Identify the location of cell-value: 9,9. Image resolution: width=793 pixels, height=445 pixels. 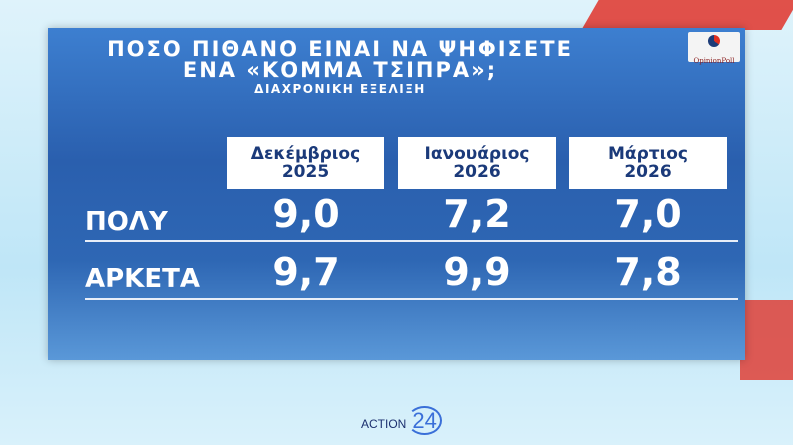
(477, 272).